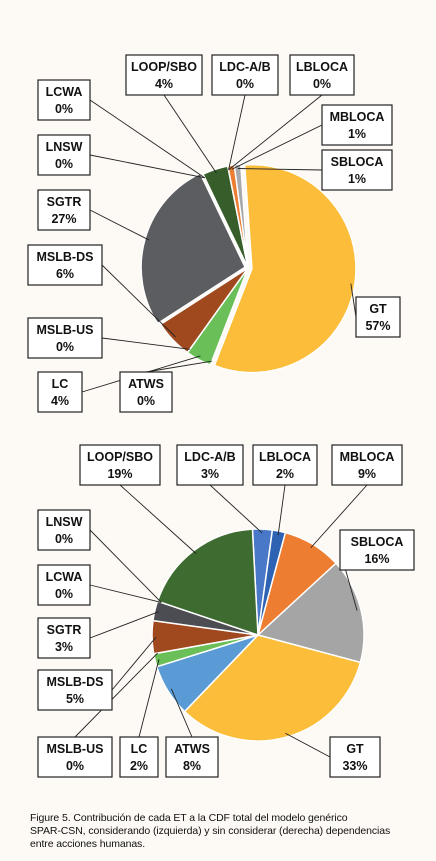 The width and height of the screenshot is (436, 861). I want to click on slice-label-lc: LC 2%, so click(139, 757).